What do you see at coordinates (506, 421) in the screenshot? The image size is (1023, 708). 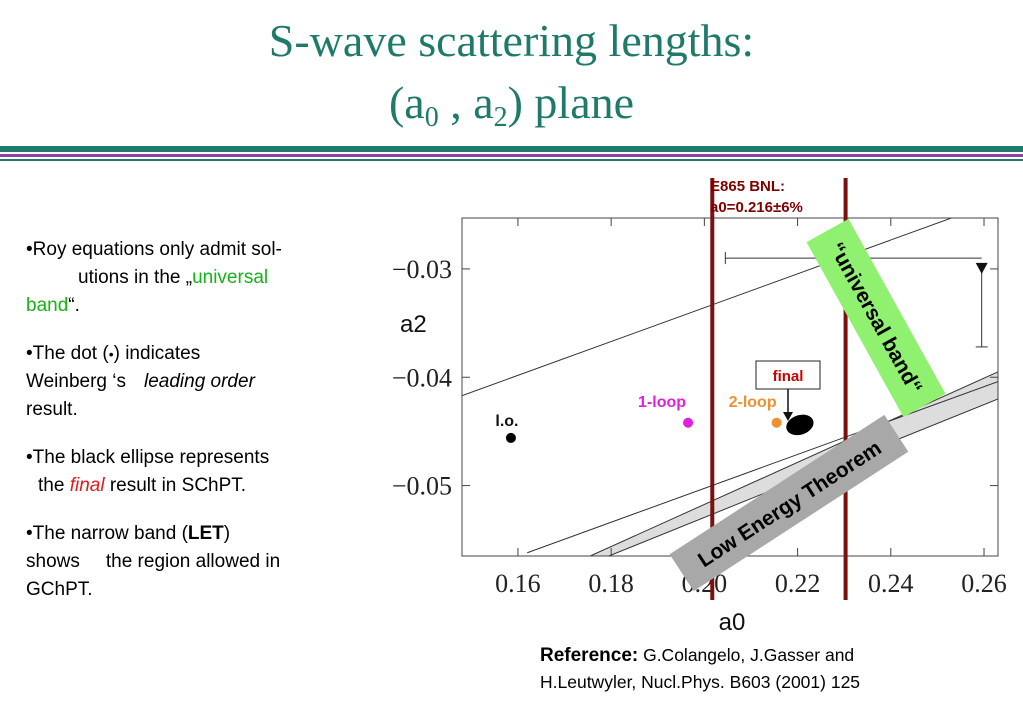 I see `point-lo-label: l.o.` at bounding box center [506, 421].